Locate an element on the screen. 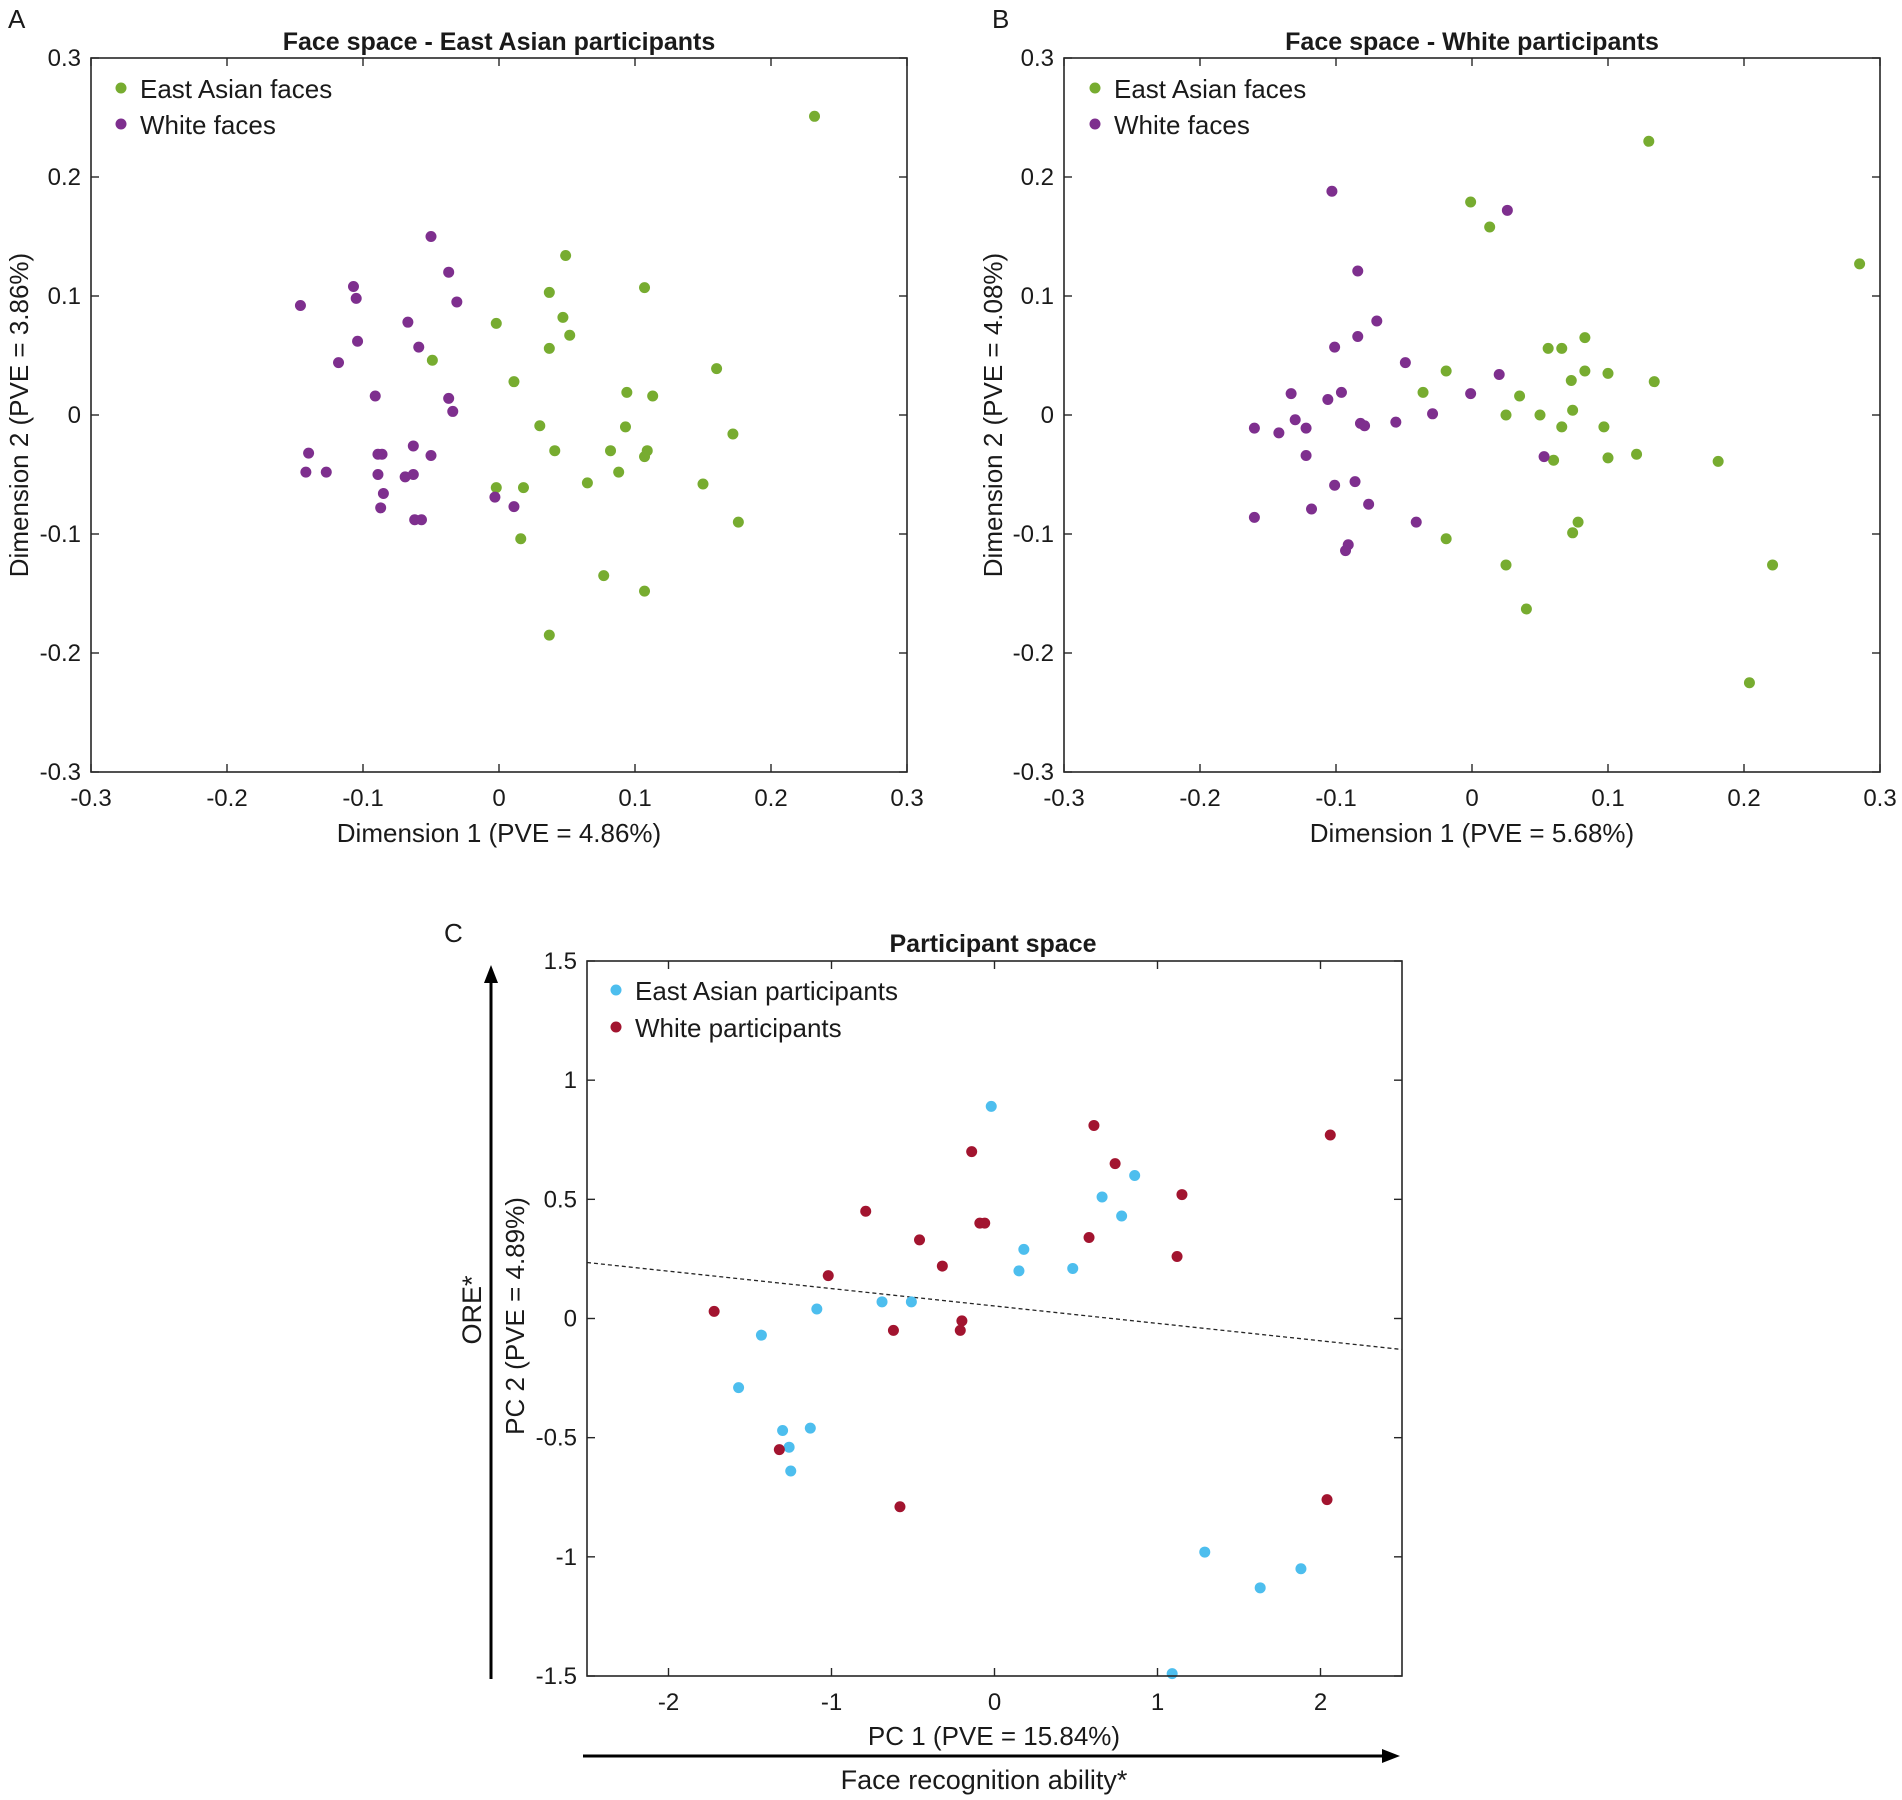 The height and width of the screenshot is (1800, 1902). panel-b-title: Face space - White participants is located at coordinates (1472, 42).